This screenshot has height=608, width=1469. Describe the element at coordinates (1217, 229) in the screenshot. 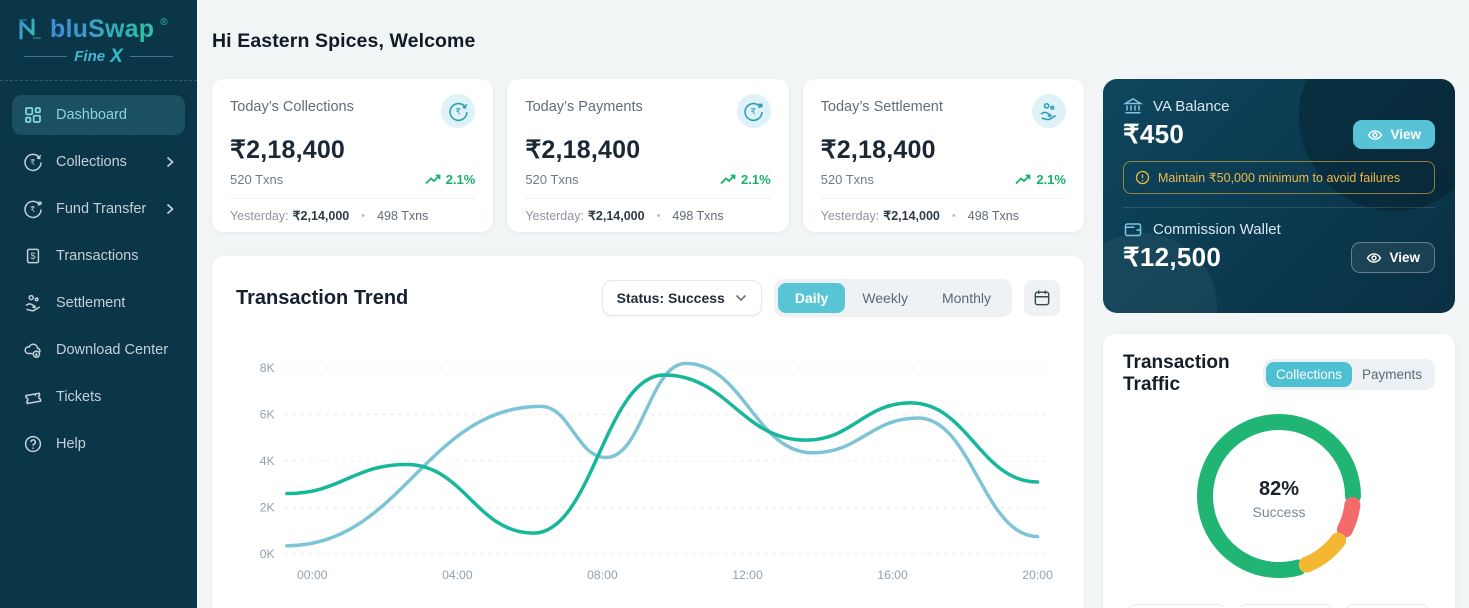

I see `commission-wallet-label: Commission Wallet` at that location.